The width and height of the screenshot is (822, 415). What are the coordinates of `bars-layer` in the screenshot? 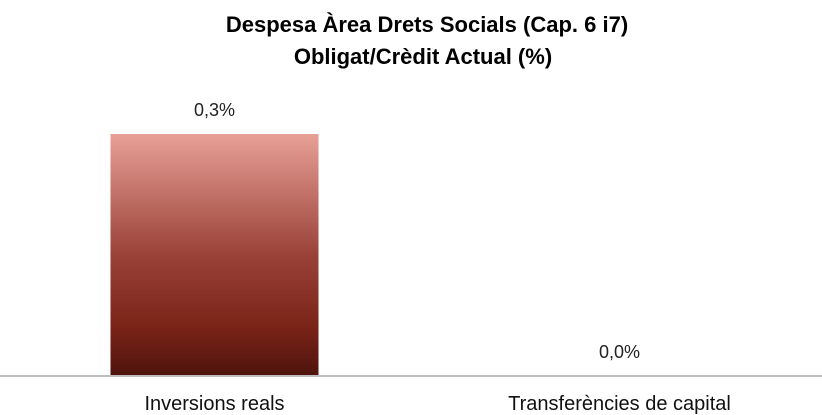 It's located at (214, 255).